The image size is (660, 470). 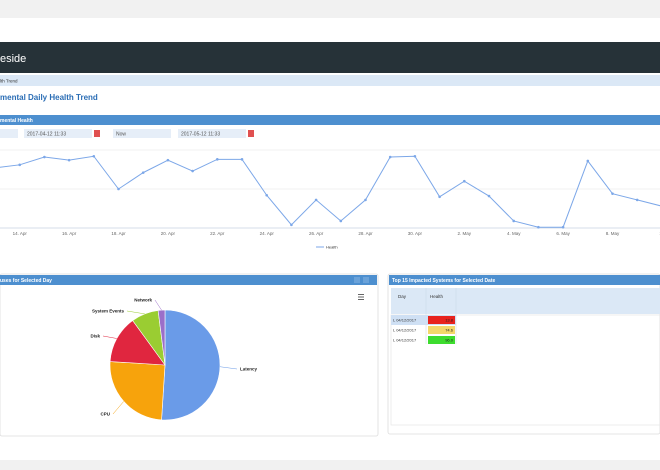 What do you see at coordinates (46, 135) in the screenshot?
I see `from-date: 2017-04-12 11:33` at bounding box center [46, 135].